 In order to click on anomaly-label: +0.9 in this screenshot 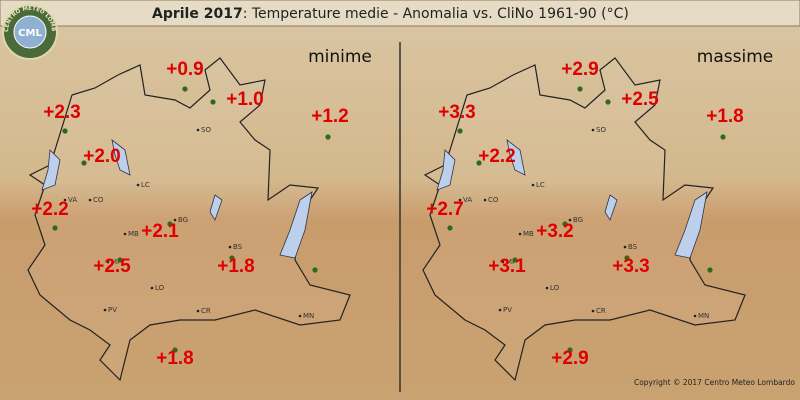, I will do `click(185, 69)`.